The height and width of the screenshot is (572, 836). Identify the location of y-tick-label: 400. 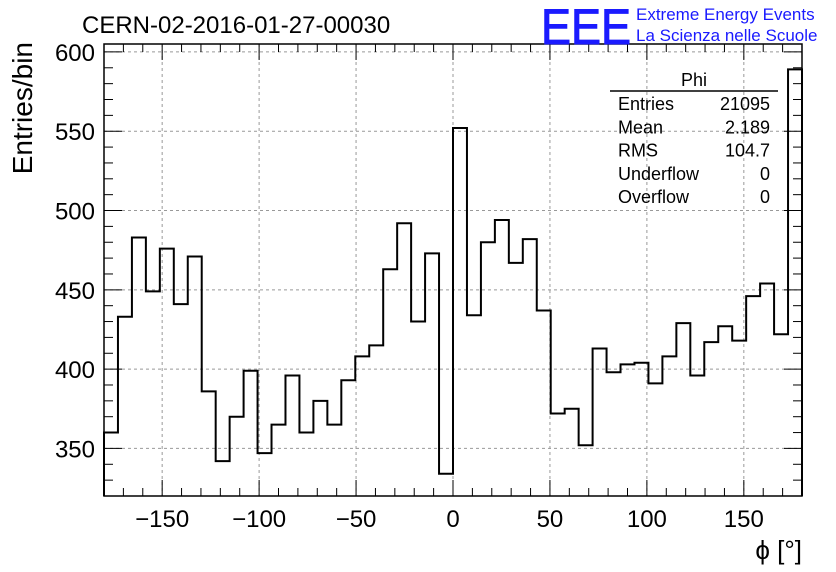
(75, 370).